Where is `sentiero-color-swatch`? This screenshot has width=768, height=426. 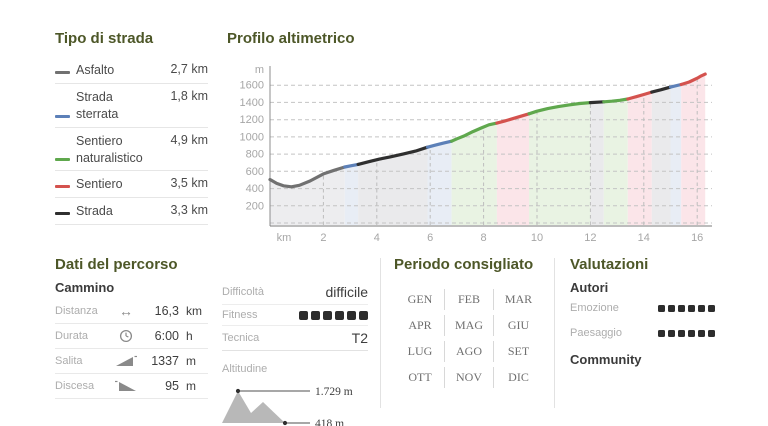 sentiero-color-swatch is located at coordinates (62, 187).